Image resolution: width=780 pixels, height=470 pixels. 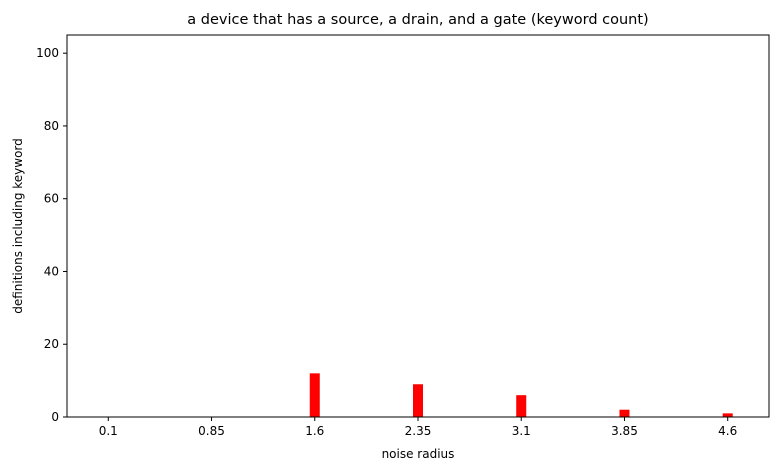 I want to click on y-tick-label: 100, so click(x=47, y=53).